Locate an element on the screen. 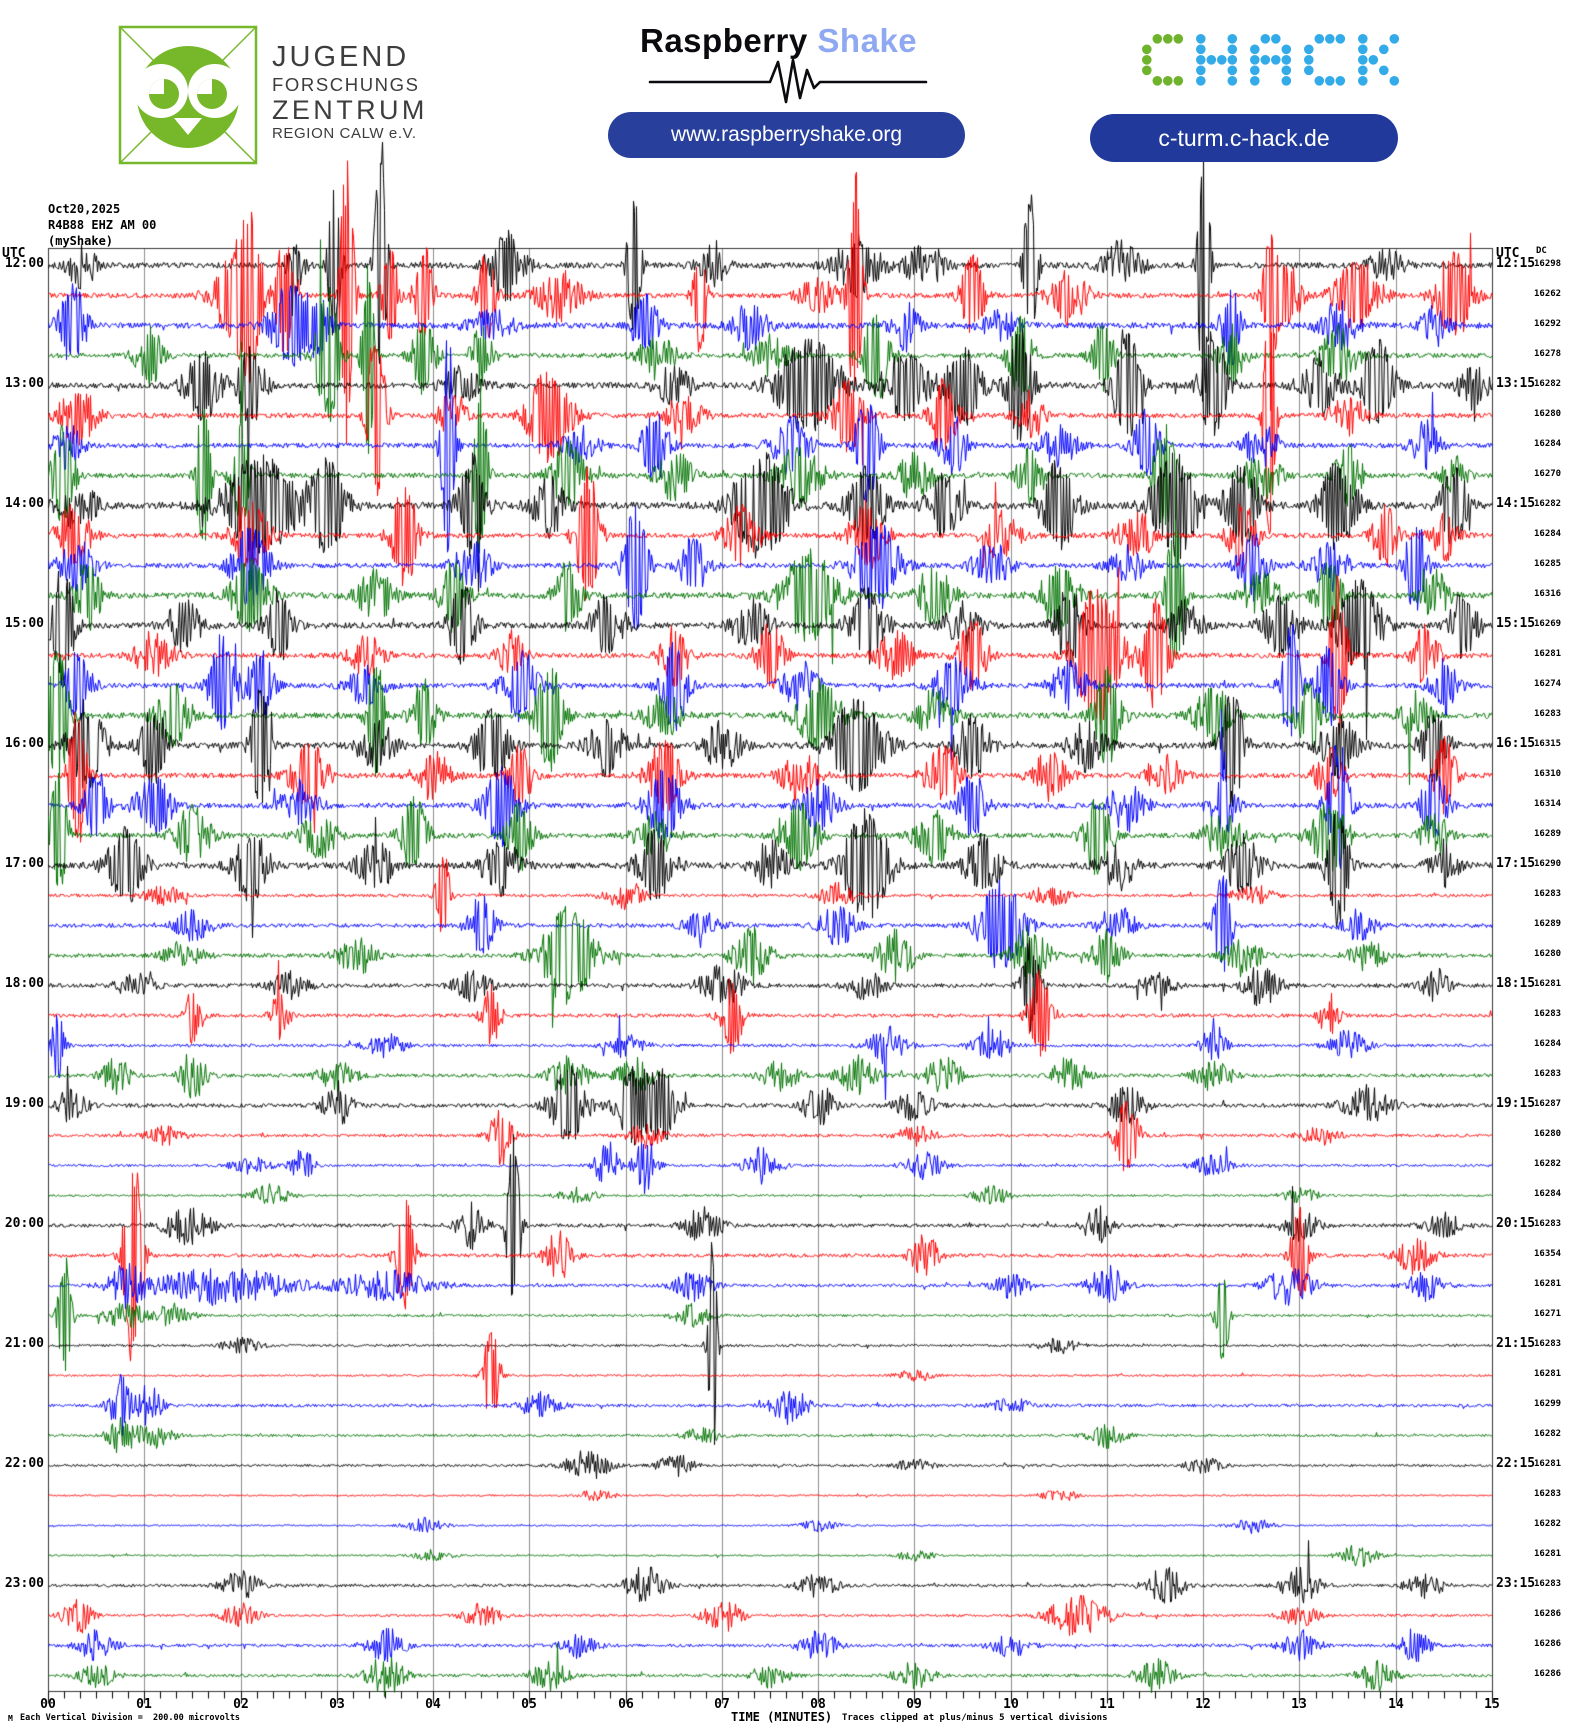 This screenshot has width=1570, height=1732. x-tick-label: 09 is located at coordinates (914, 1704).